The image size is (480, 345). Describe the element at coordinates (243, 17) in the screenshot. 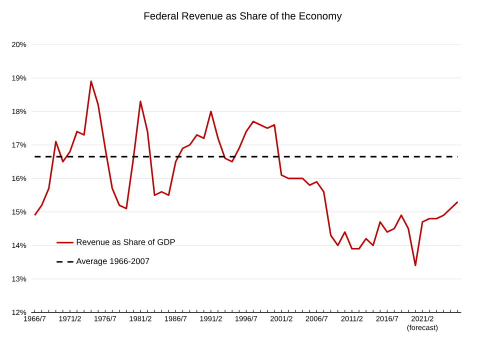

I see `chart-title: Federal Revenue as Share of the Economy` at that location.